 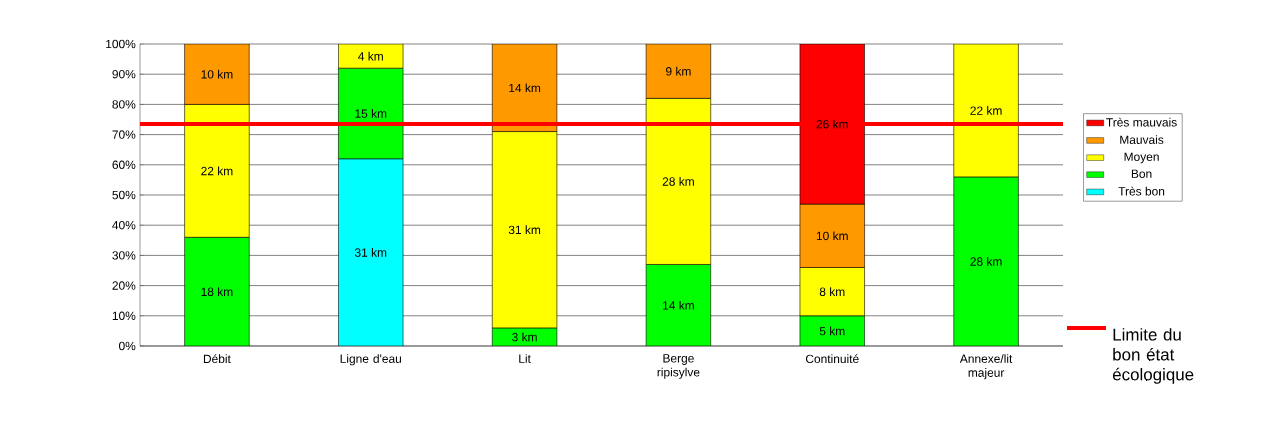 I want to click on x-tick-label: Lit, so click(x=525, y=358).